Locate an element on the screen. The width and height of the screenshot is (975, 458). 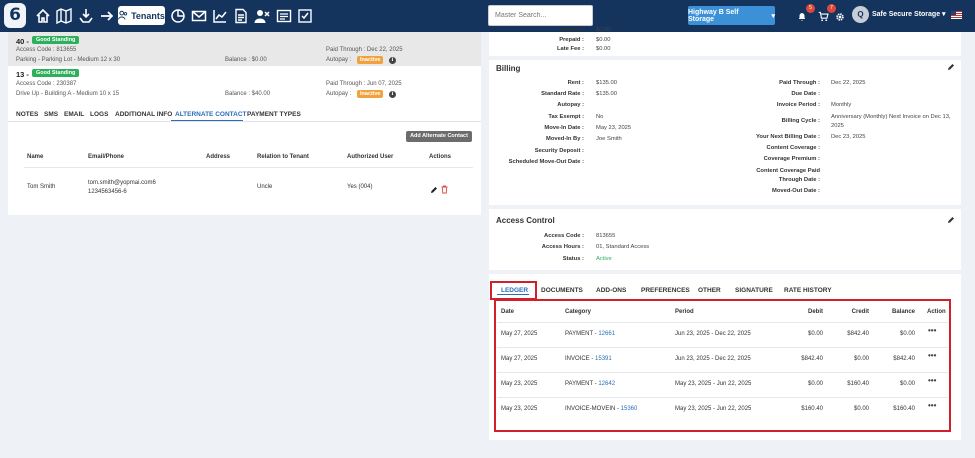
ledger-debit: $0.00 is located at coordinates (815, 384).